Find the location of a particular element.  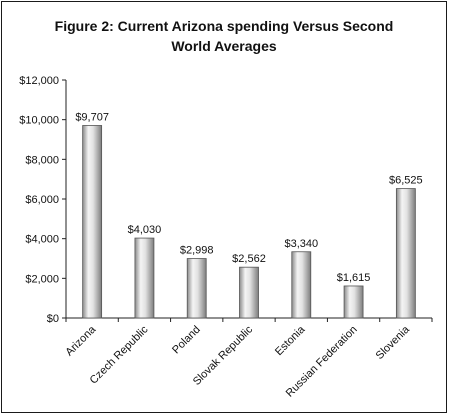

data-label: $2,562 is located at coordinates (249, 259).